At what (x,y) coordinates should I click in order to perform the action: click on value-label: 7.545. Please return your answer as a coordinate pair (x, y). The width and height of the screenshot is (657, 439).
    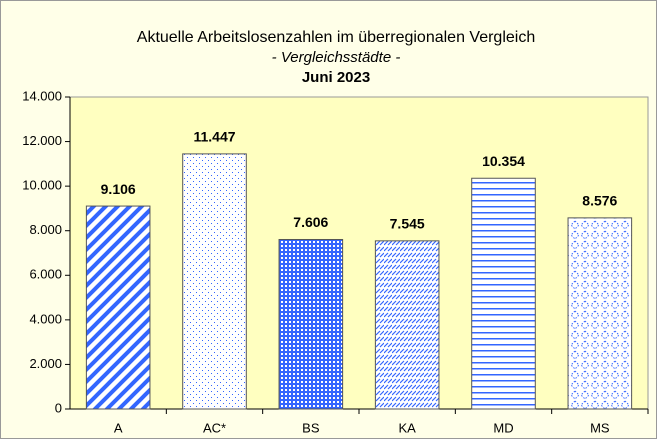
    Looking at the image, I should click on (407, 224).